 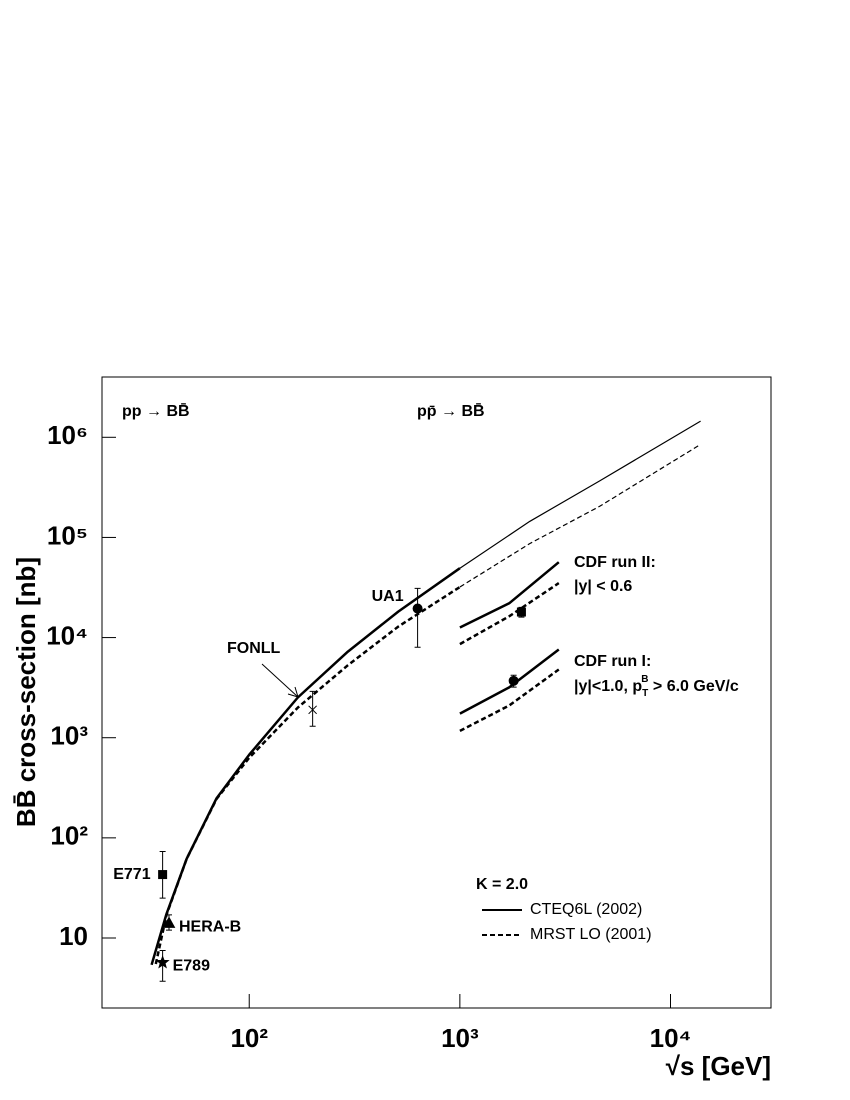 What do you see at coordinates (280, 680) in the screenshot?
I see `arrow` at bounding box center [280, 680].